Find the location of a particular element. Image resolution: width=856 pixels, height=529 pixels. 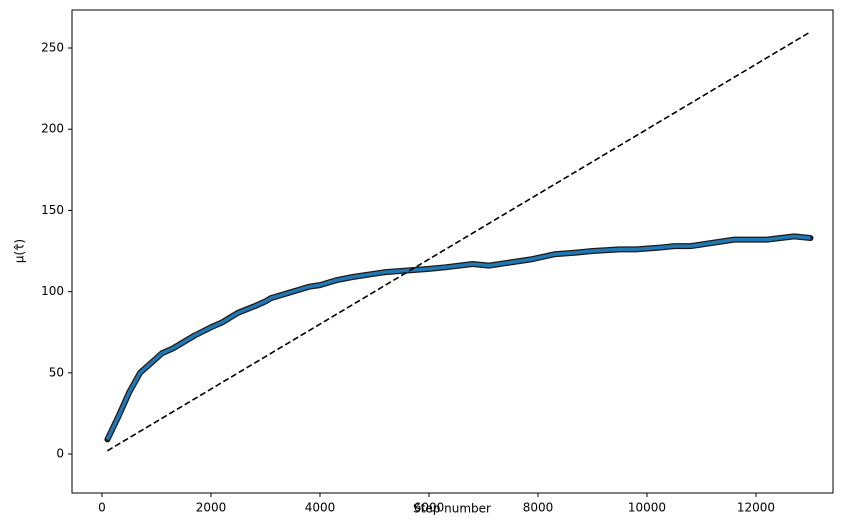

y-axis-label: μ(τ̂) is located at coordinates (20, 251).